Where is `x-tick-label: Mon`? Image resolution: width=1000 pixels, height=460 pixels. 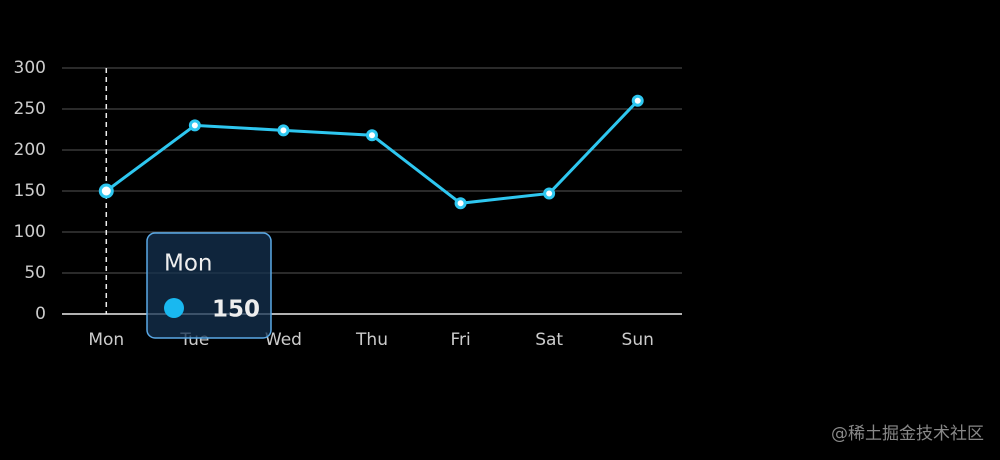 x-tick-label: Mon is located at coordinates (106, 340).